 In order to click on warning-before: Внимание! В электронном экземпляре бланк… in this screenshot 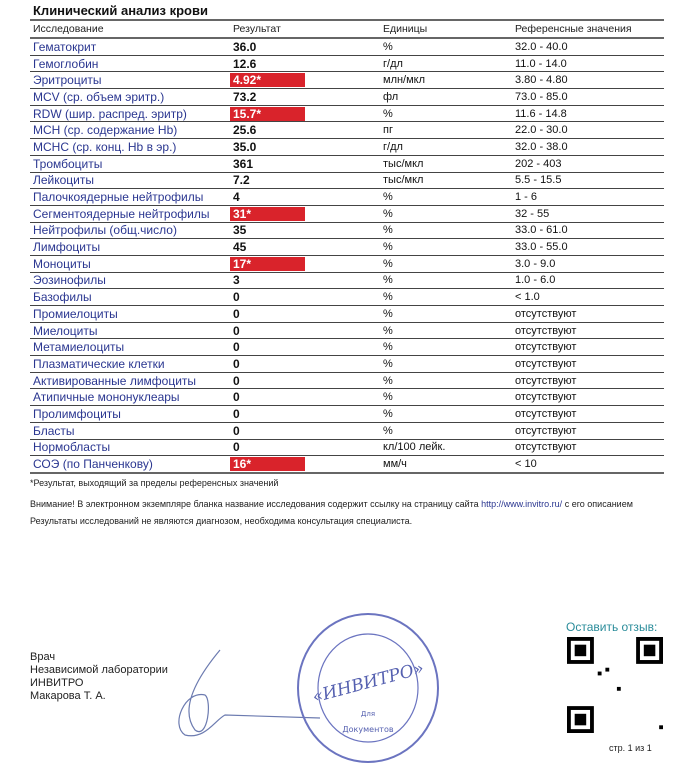, I will do `click(256, 503)`.